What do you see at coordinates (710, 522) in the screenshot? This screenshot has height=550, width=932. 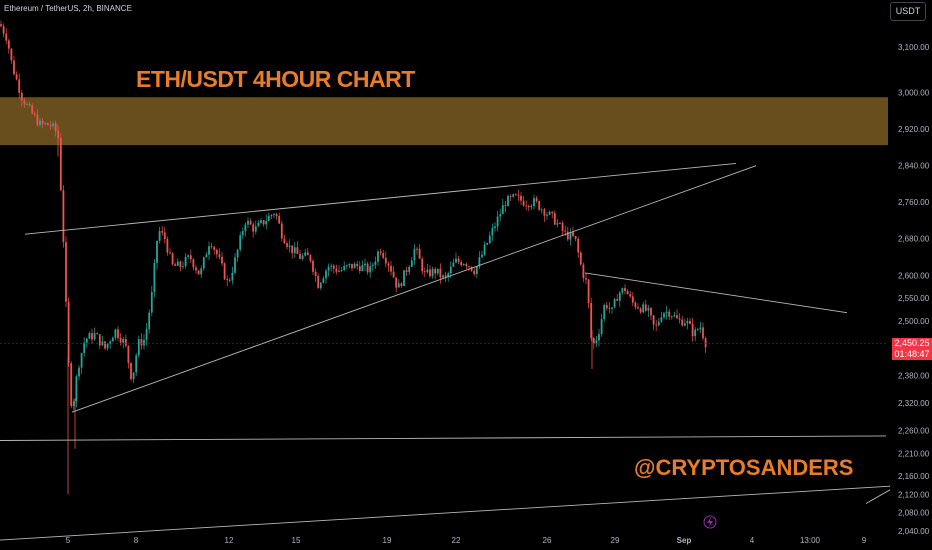 I see `lightning-icon` at bounding box center [710, 522].